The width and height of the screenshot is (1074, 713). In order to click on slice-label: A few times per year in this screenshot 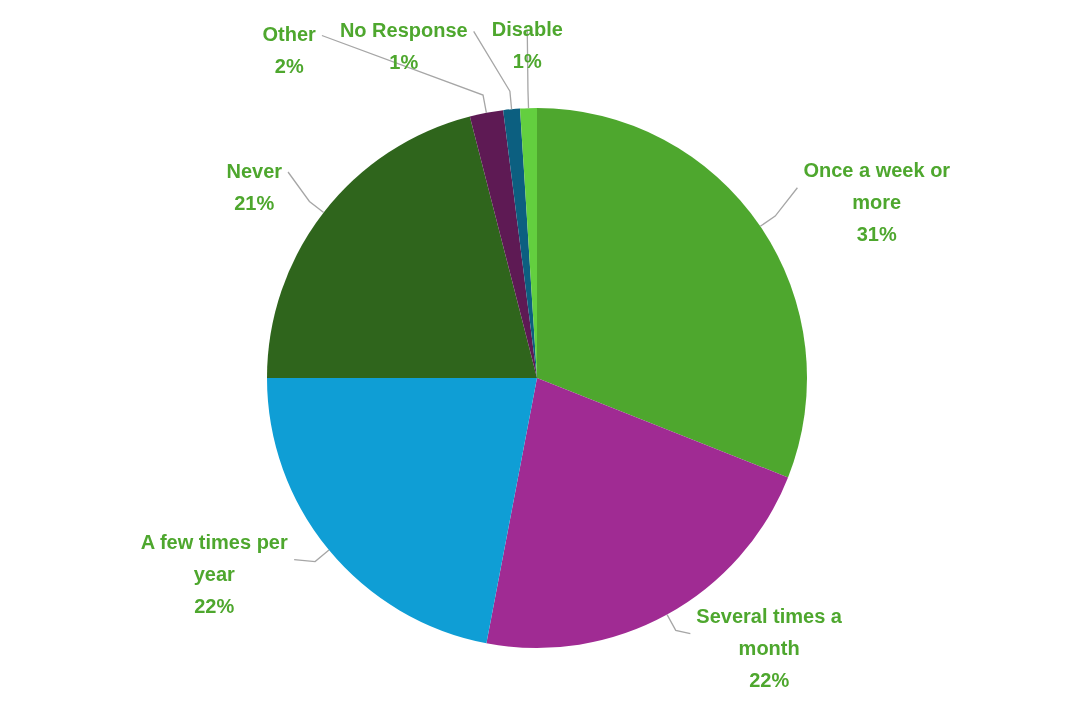, I will do `click(214, 558)`.